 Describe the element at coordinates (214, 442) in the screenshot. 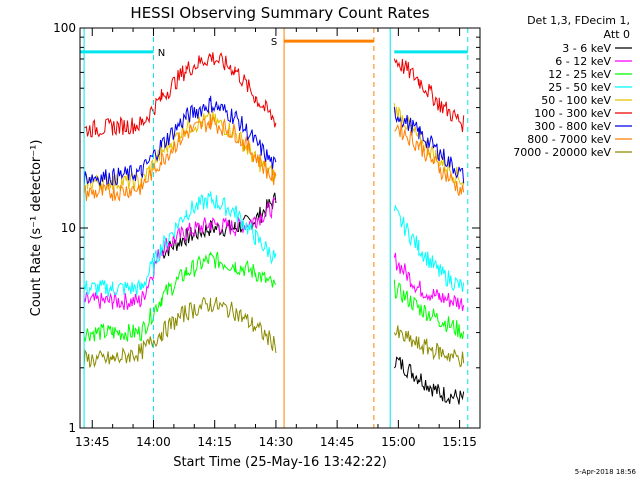

I see `x-tick-label: 14:15` at that location.